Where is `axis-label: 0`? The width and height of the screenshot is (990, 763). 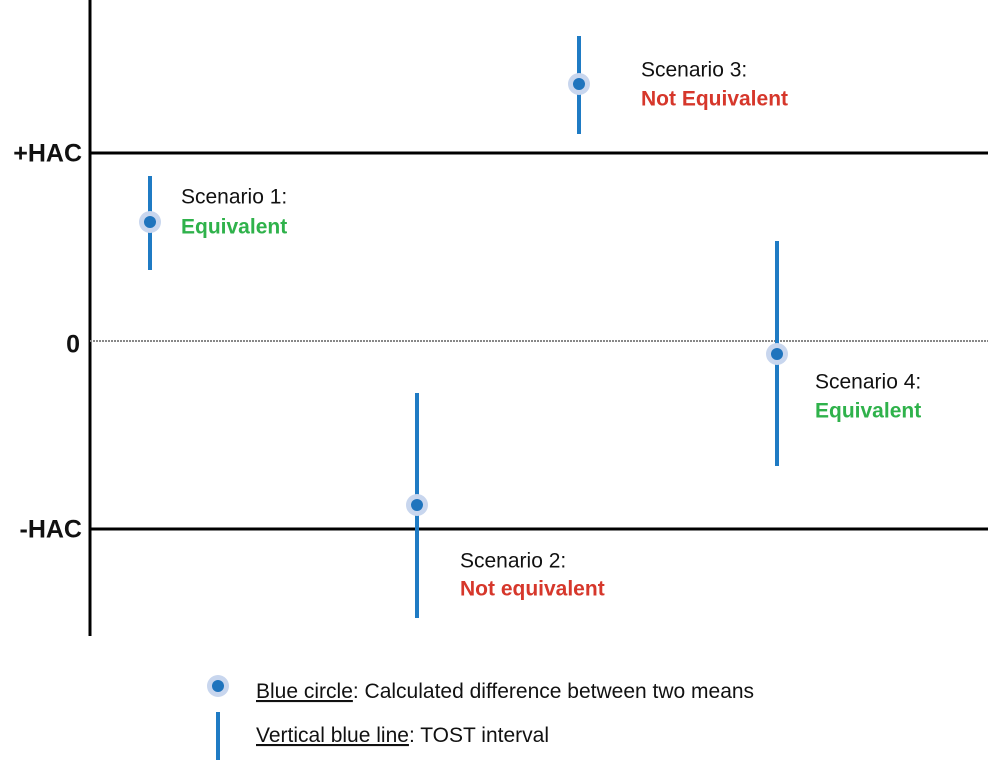
axis-label: 0 is located at coordinates (73, 345).